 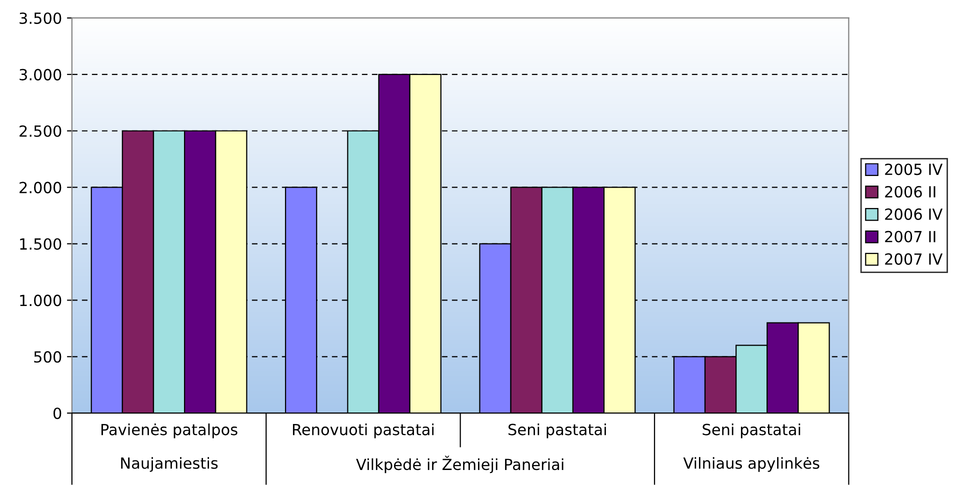 I want to click on y-tick-label: 3.500, so click(x=41, y=18).